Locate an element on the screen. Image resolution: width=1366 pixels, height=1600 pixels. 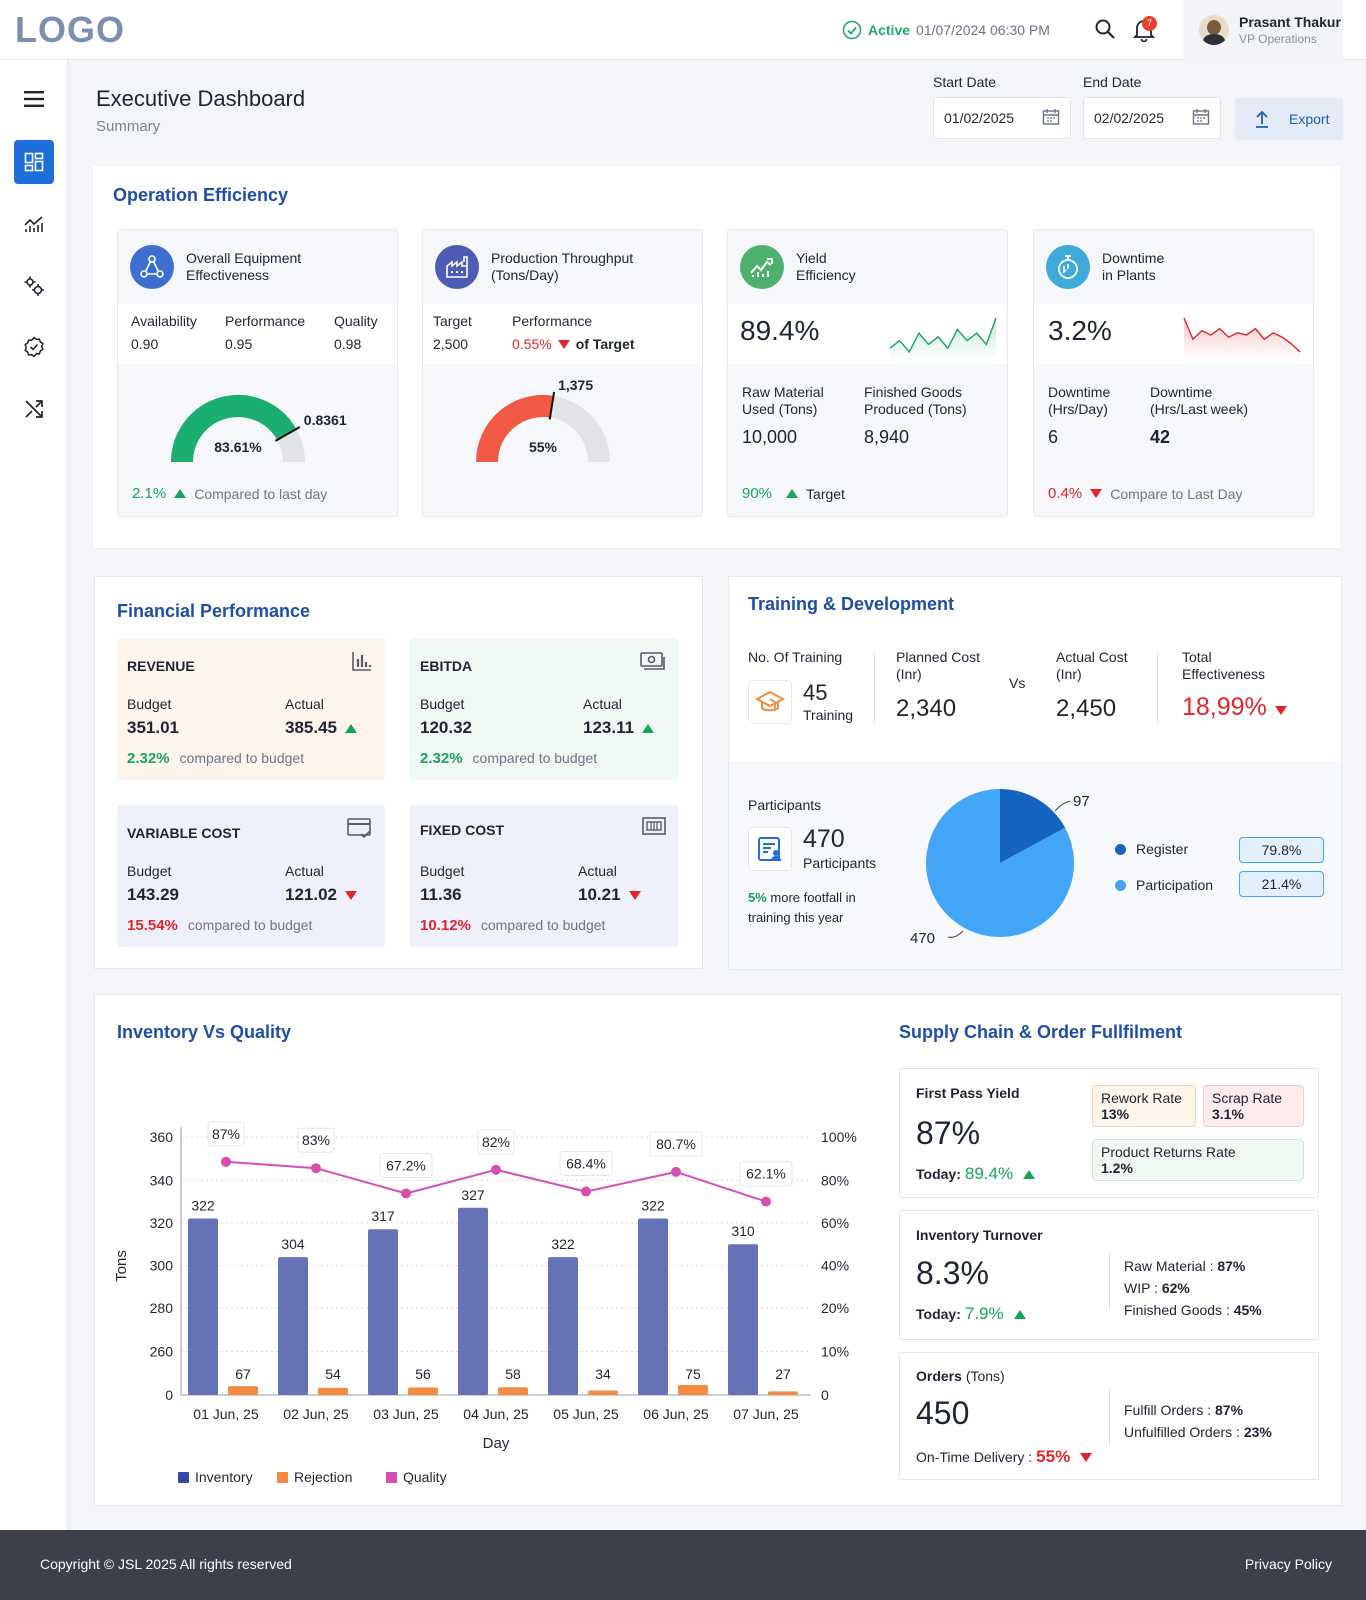
menu-icon is located at coordinates (34, 99).